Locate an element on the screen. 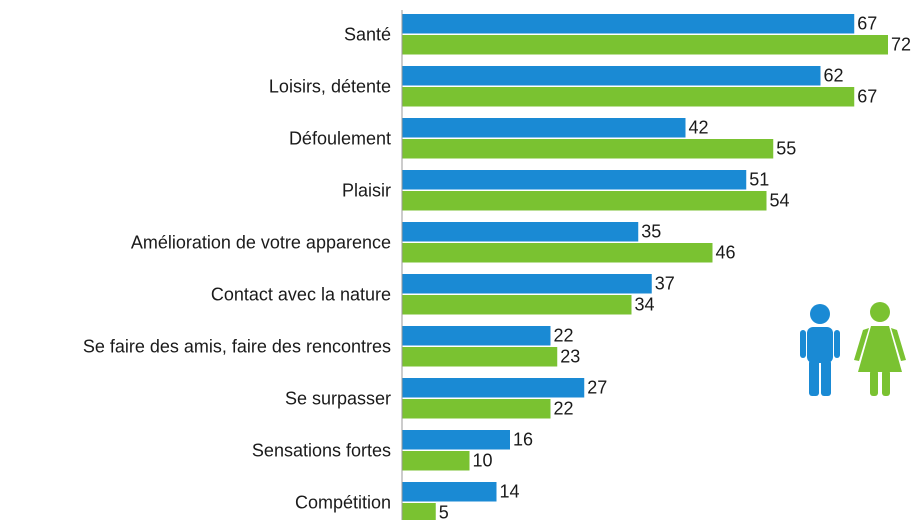  value-label: 72 is located at coordinates (901, 45).